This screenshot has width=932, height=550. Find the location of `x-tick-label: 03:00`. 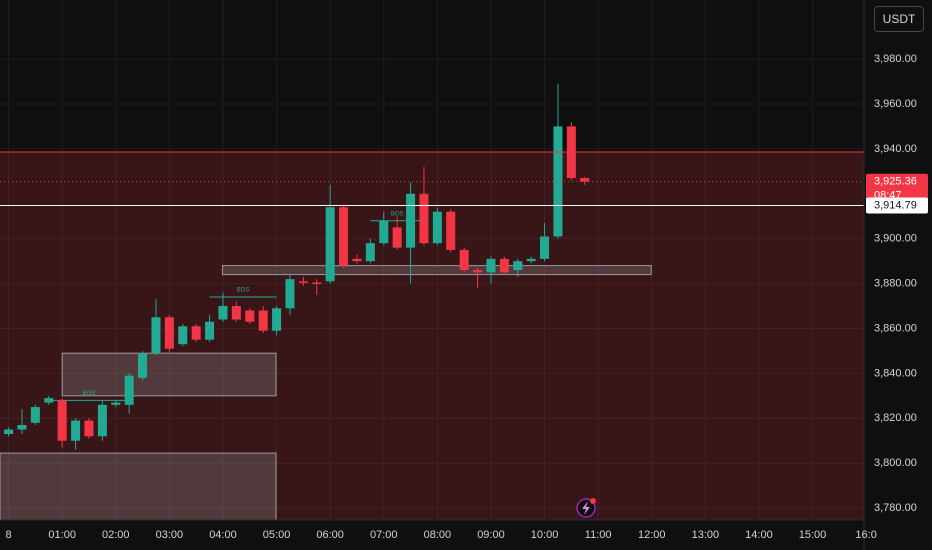

x-tick-label: 03:00 is located at coordinates (170, 535).